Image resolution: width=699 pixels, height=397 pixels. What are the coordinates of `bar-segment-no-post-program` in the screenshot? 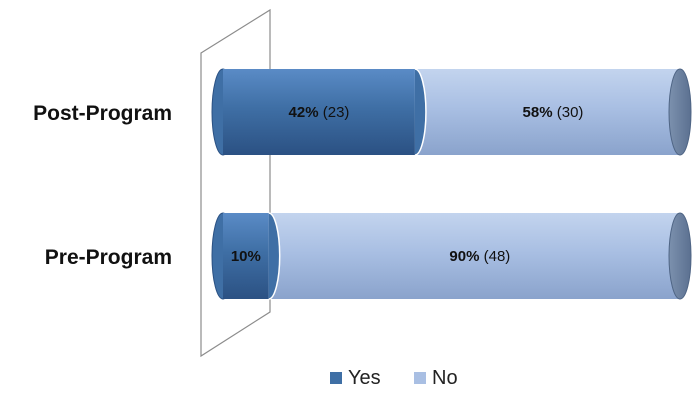 It's located at (547, 112).